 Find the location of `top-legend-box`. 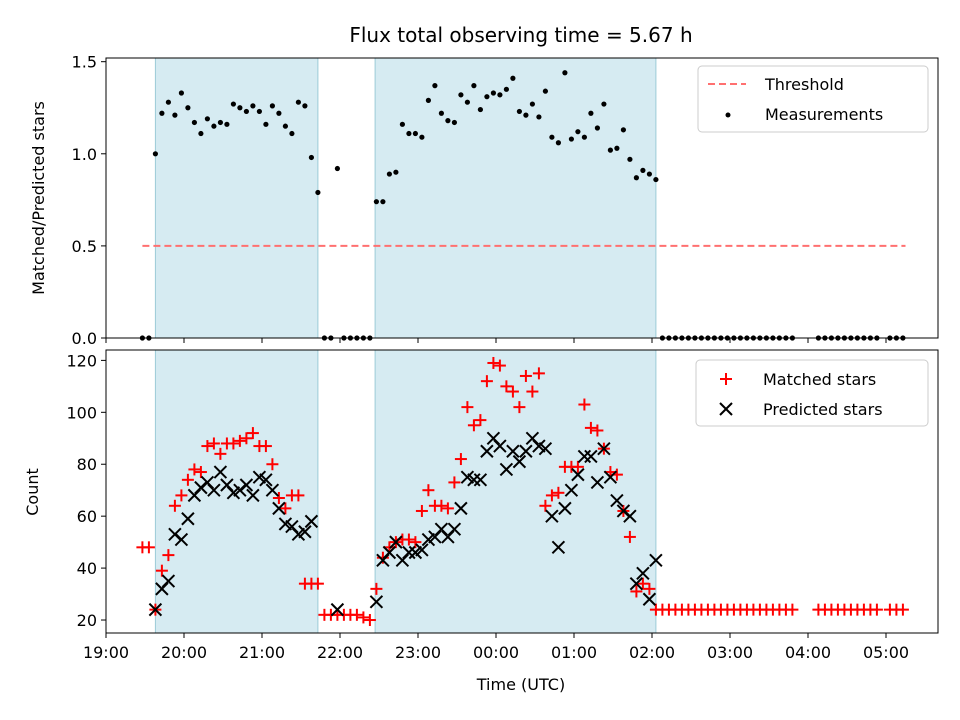

top-legend-box is located at coordinates (813, 99).